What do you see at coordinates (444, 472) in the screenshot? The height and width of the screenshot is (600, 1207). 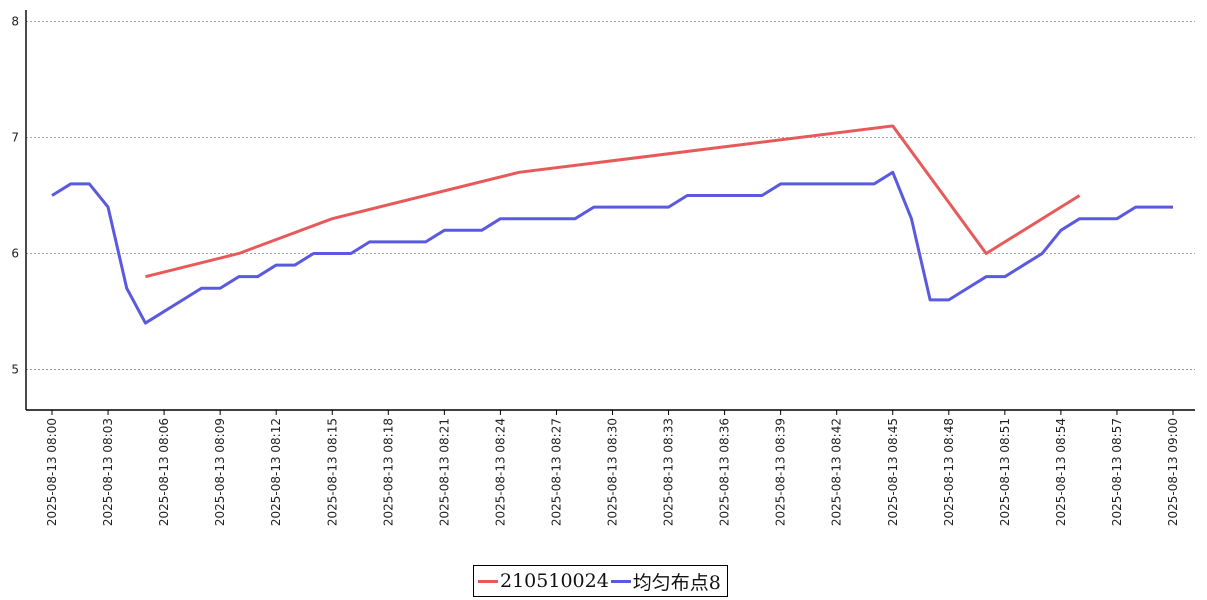 I see `x-tick-label: 2025-08-13 08:21` at bounding box center [444, 472].